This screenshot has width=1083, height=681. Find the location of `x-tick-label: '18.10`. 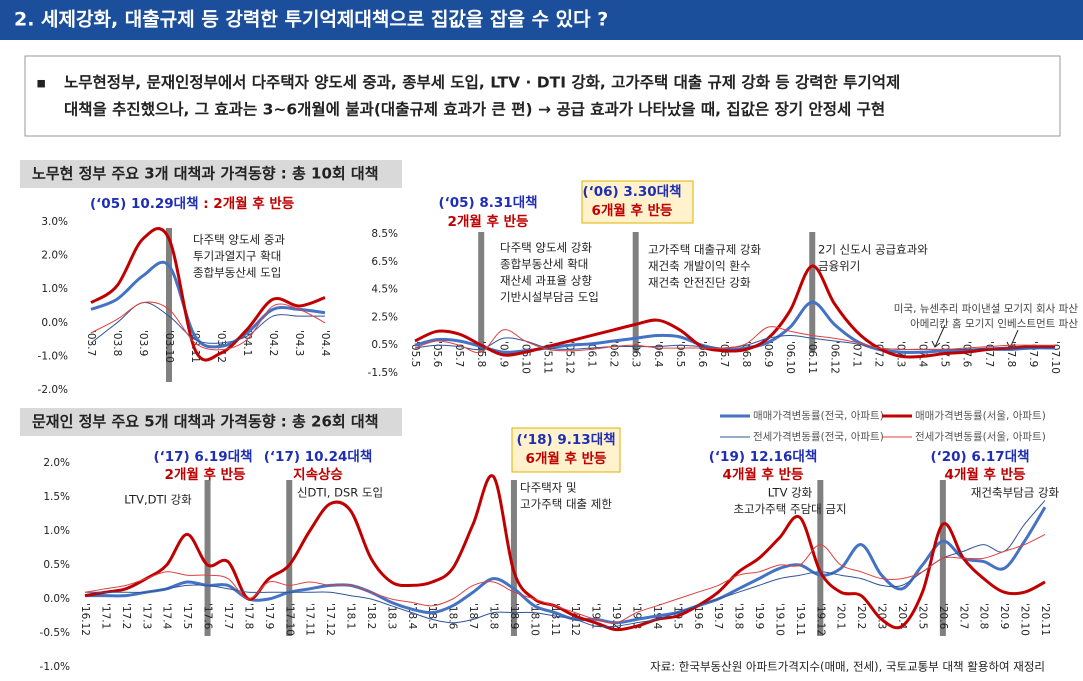

x-tick-label: '18.10 is located at coordinates (534, 619).